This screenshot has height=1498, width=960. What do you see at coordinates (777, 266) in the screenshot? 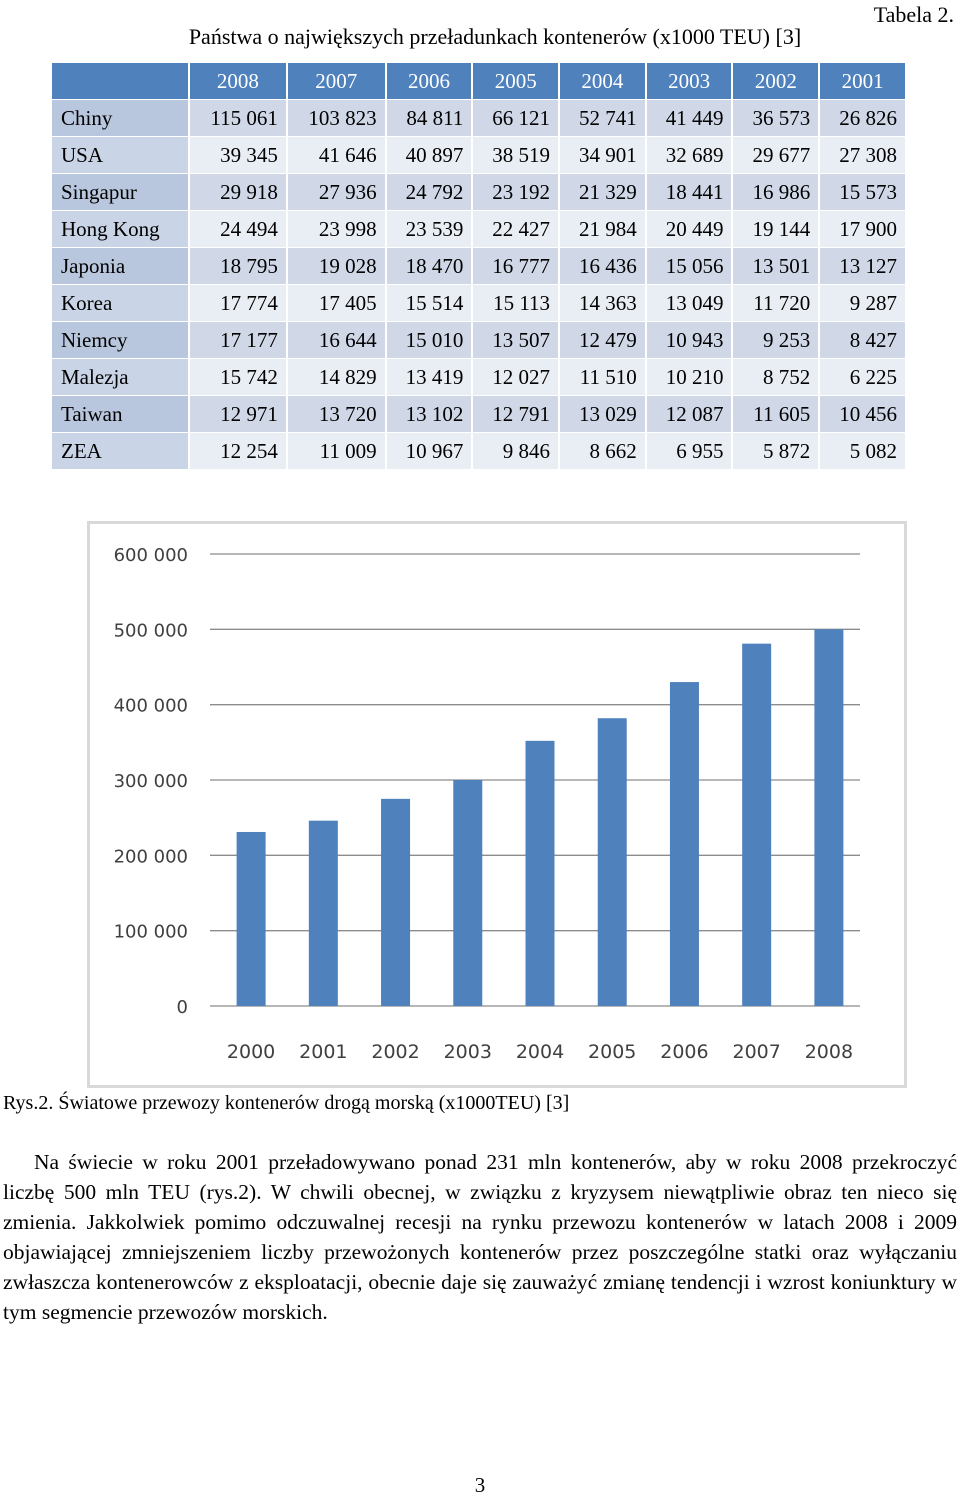
I see `value-cell: 13 501` at bounding box center [777, 266].